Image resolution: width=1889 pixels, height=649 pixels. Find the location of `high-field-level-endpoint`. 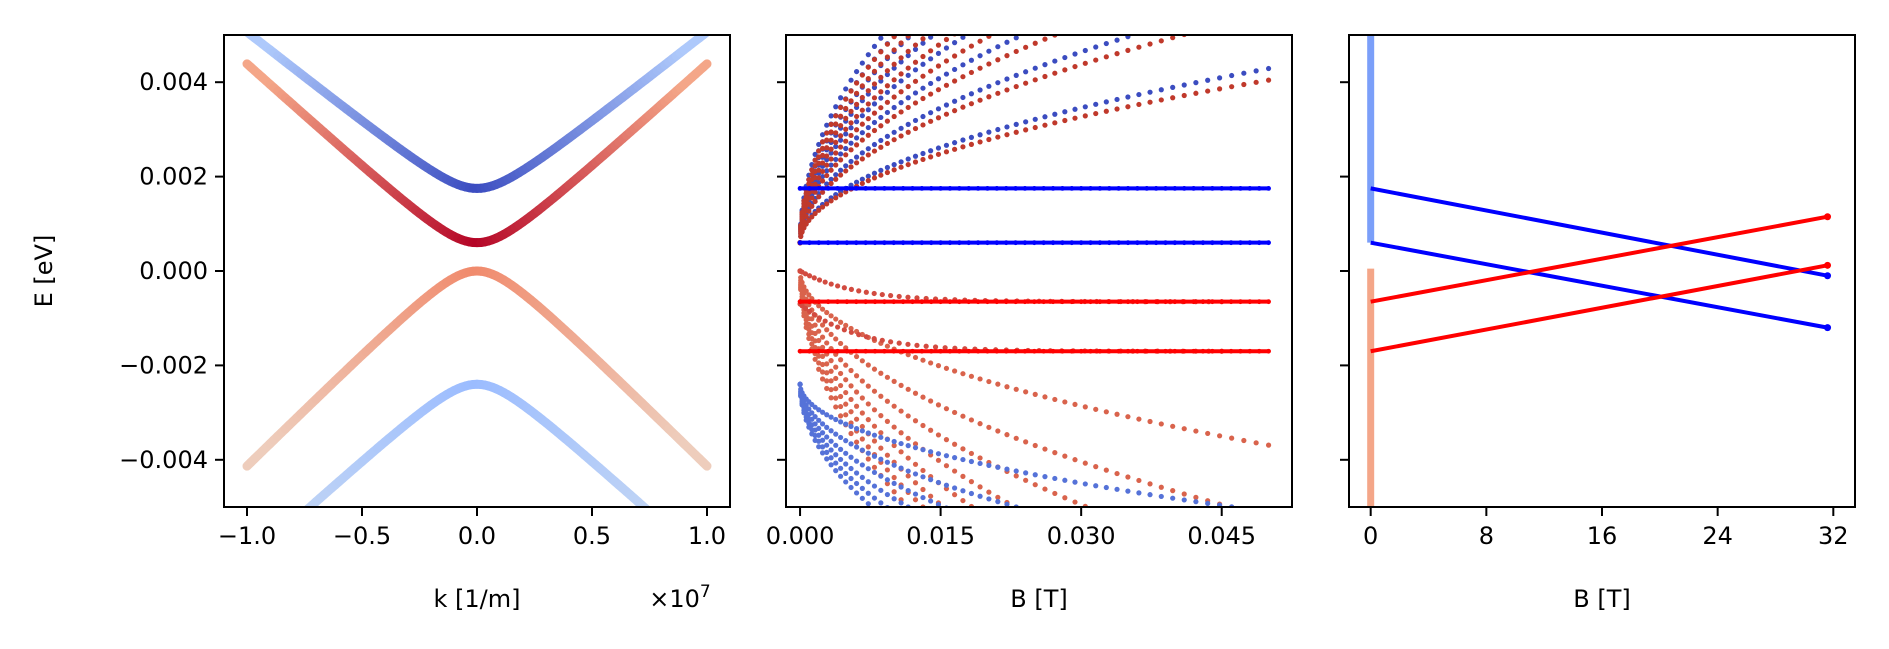

high-field-level-endpoint is located at coordinates (1828, 328).